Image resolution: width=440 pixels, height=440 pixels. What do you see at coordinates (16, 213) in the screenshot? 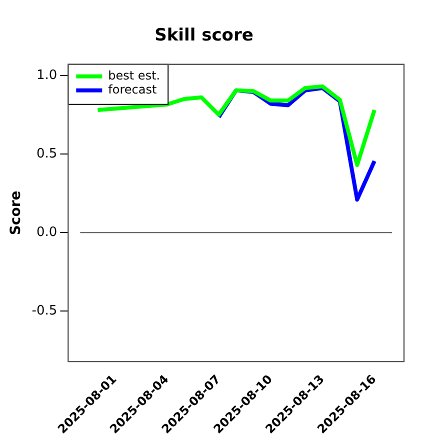
I see `y-axis-title: Score` at bounding box center [16, 213].